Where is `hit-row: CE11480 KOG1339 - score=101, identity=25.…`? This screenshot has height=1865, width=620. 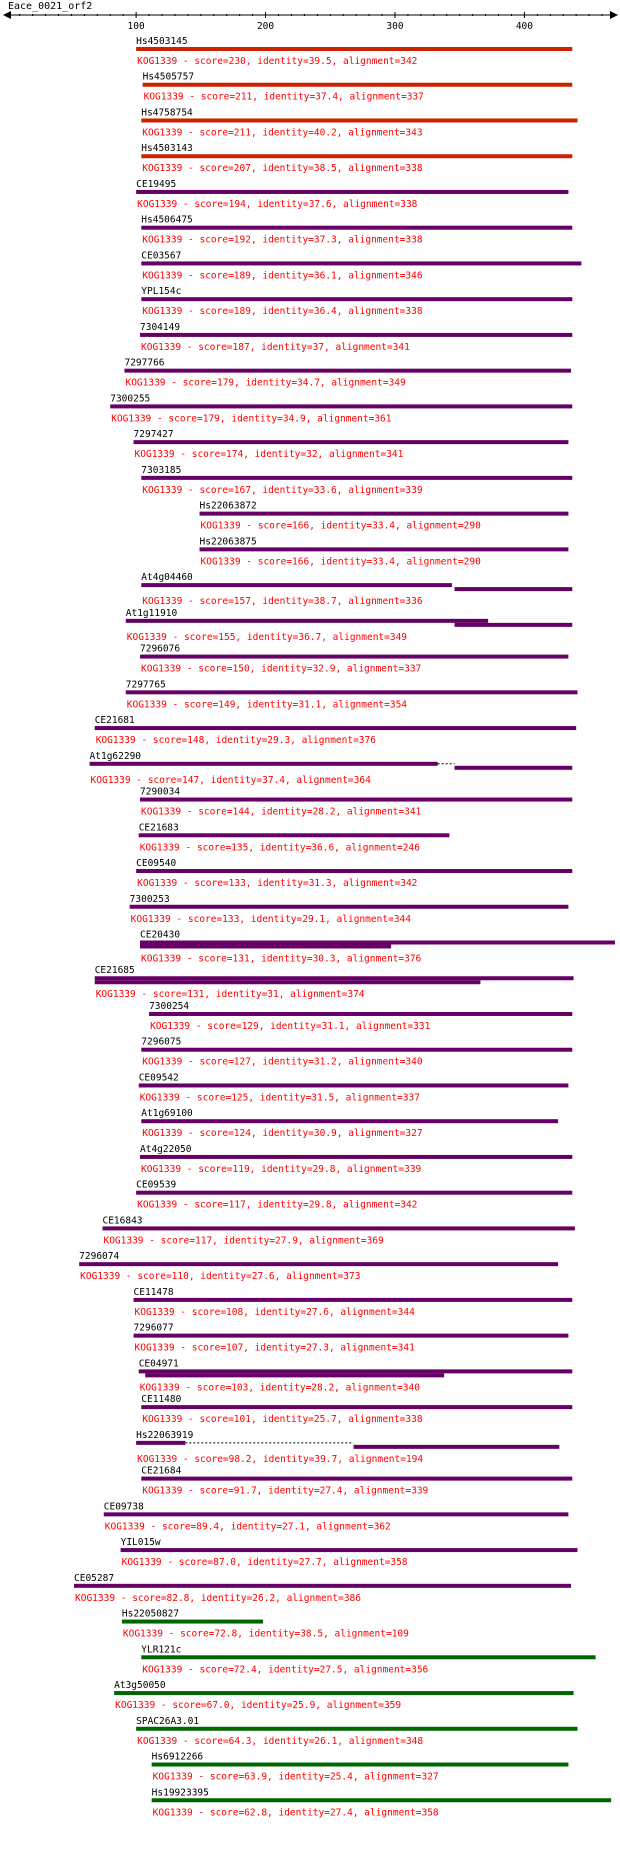
hit-row: CE11480 KOG1339 - score=101, identity=25.… is located at coordinates (357, 1409).